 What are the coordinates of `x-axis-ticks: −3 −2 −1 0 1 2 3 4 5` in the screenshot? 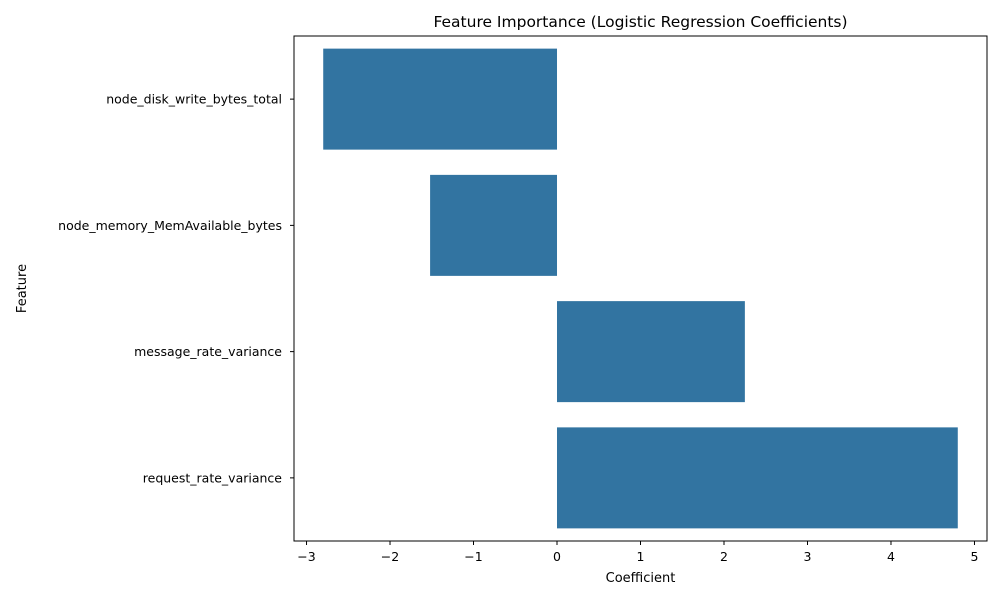 It's located at (637, 552).